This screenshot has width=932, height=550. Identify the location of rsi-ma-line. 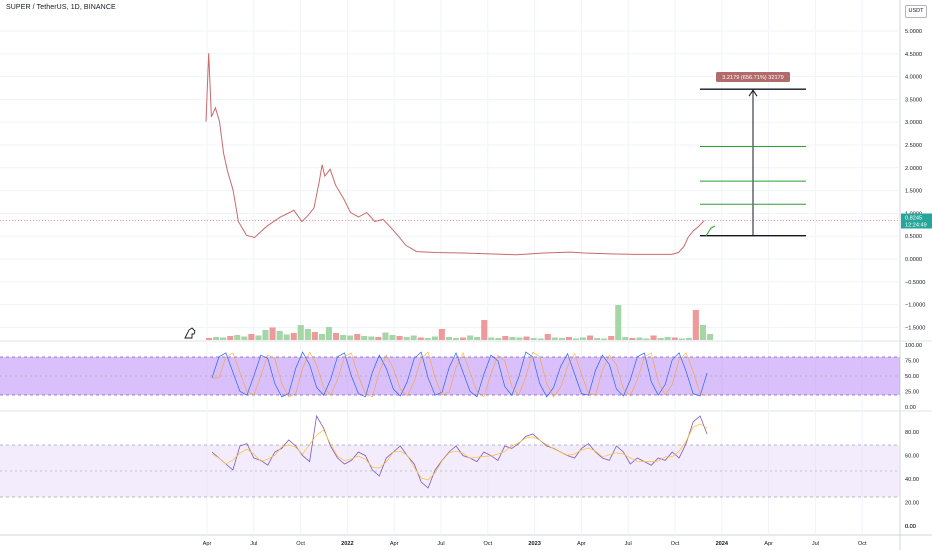
(459, 452).